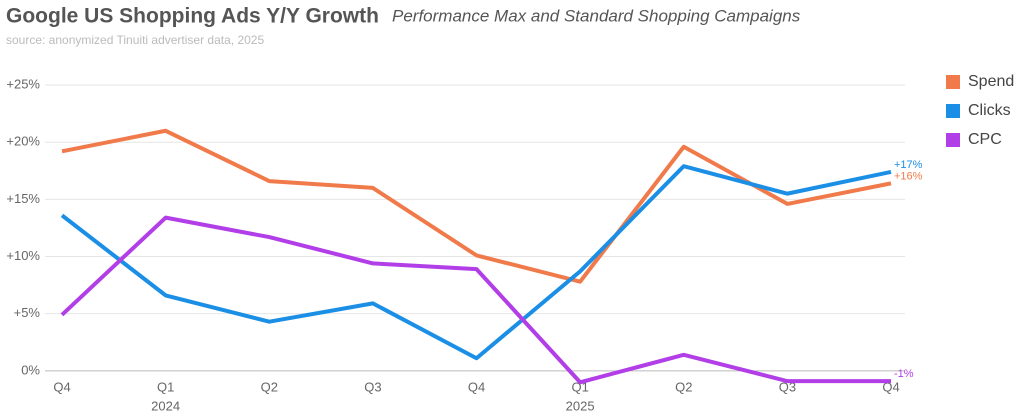 The width and height of the screenshot is (1024, 419). I want to click on value-label: +16%, so click(908, 176).